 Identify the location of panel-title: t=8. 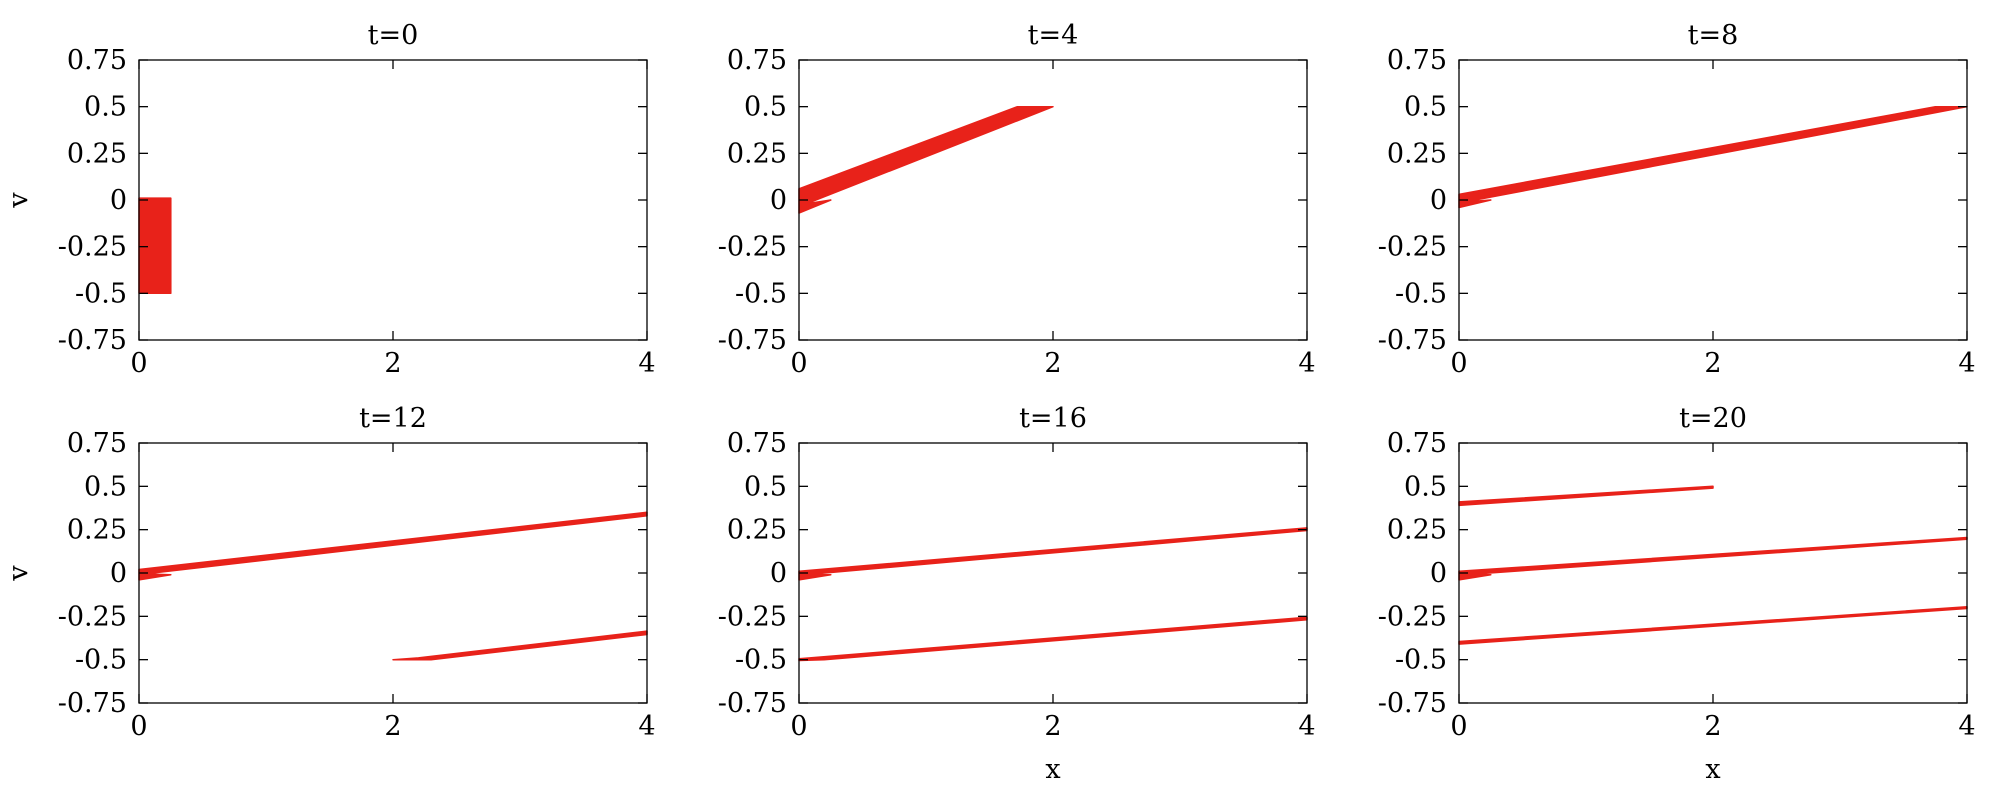
(1713, 35).